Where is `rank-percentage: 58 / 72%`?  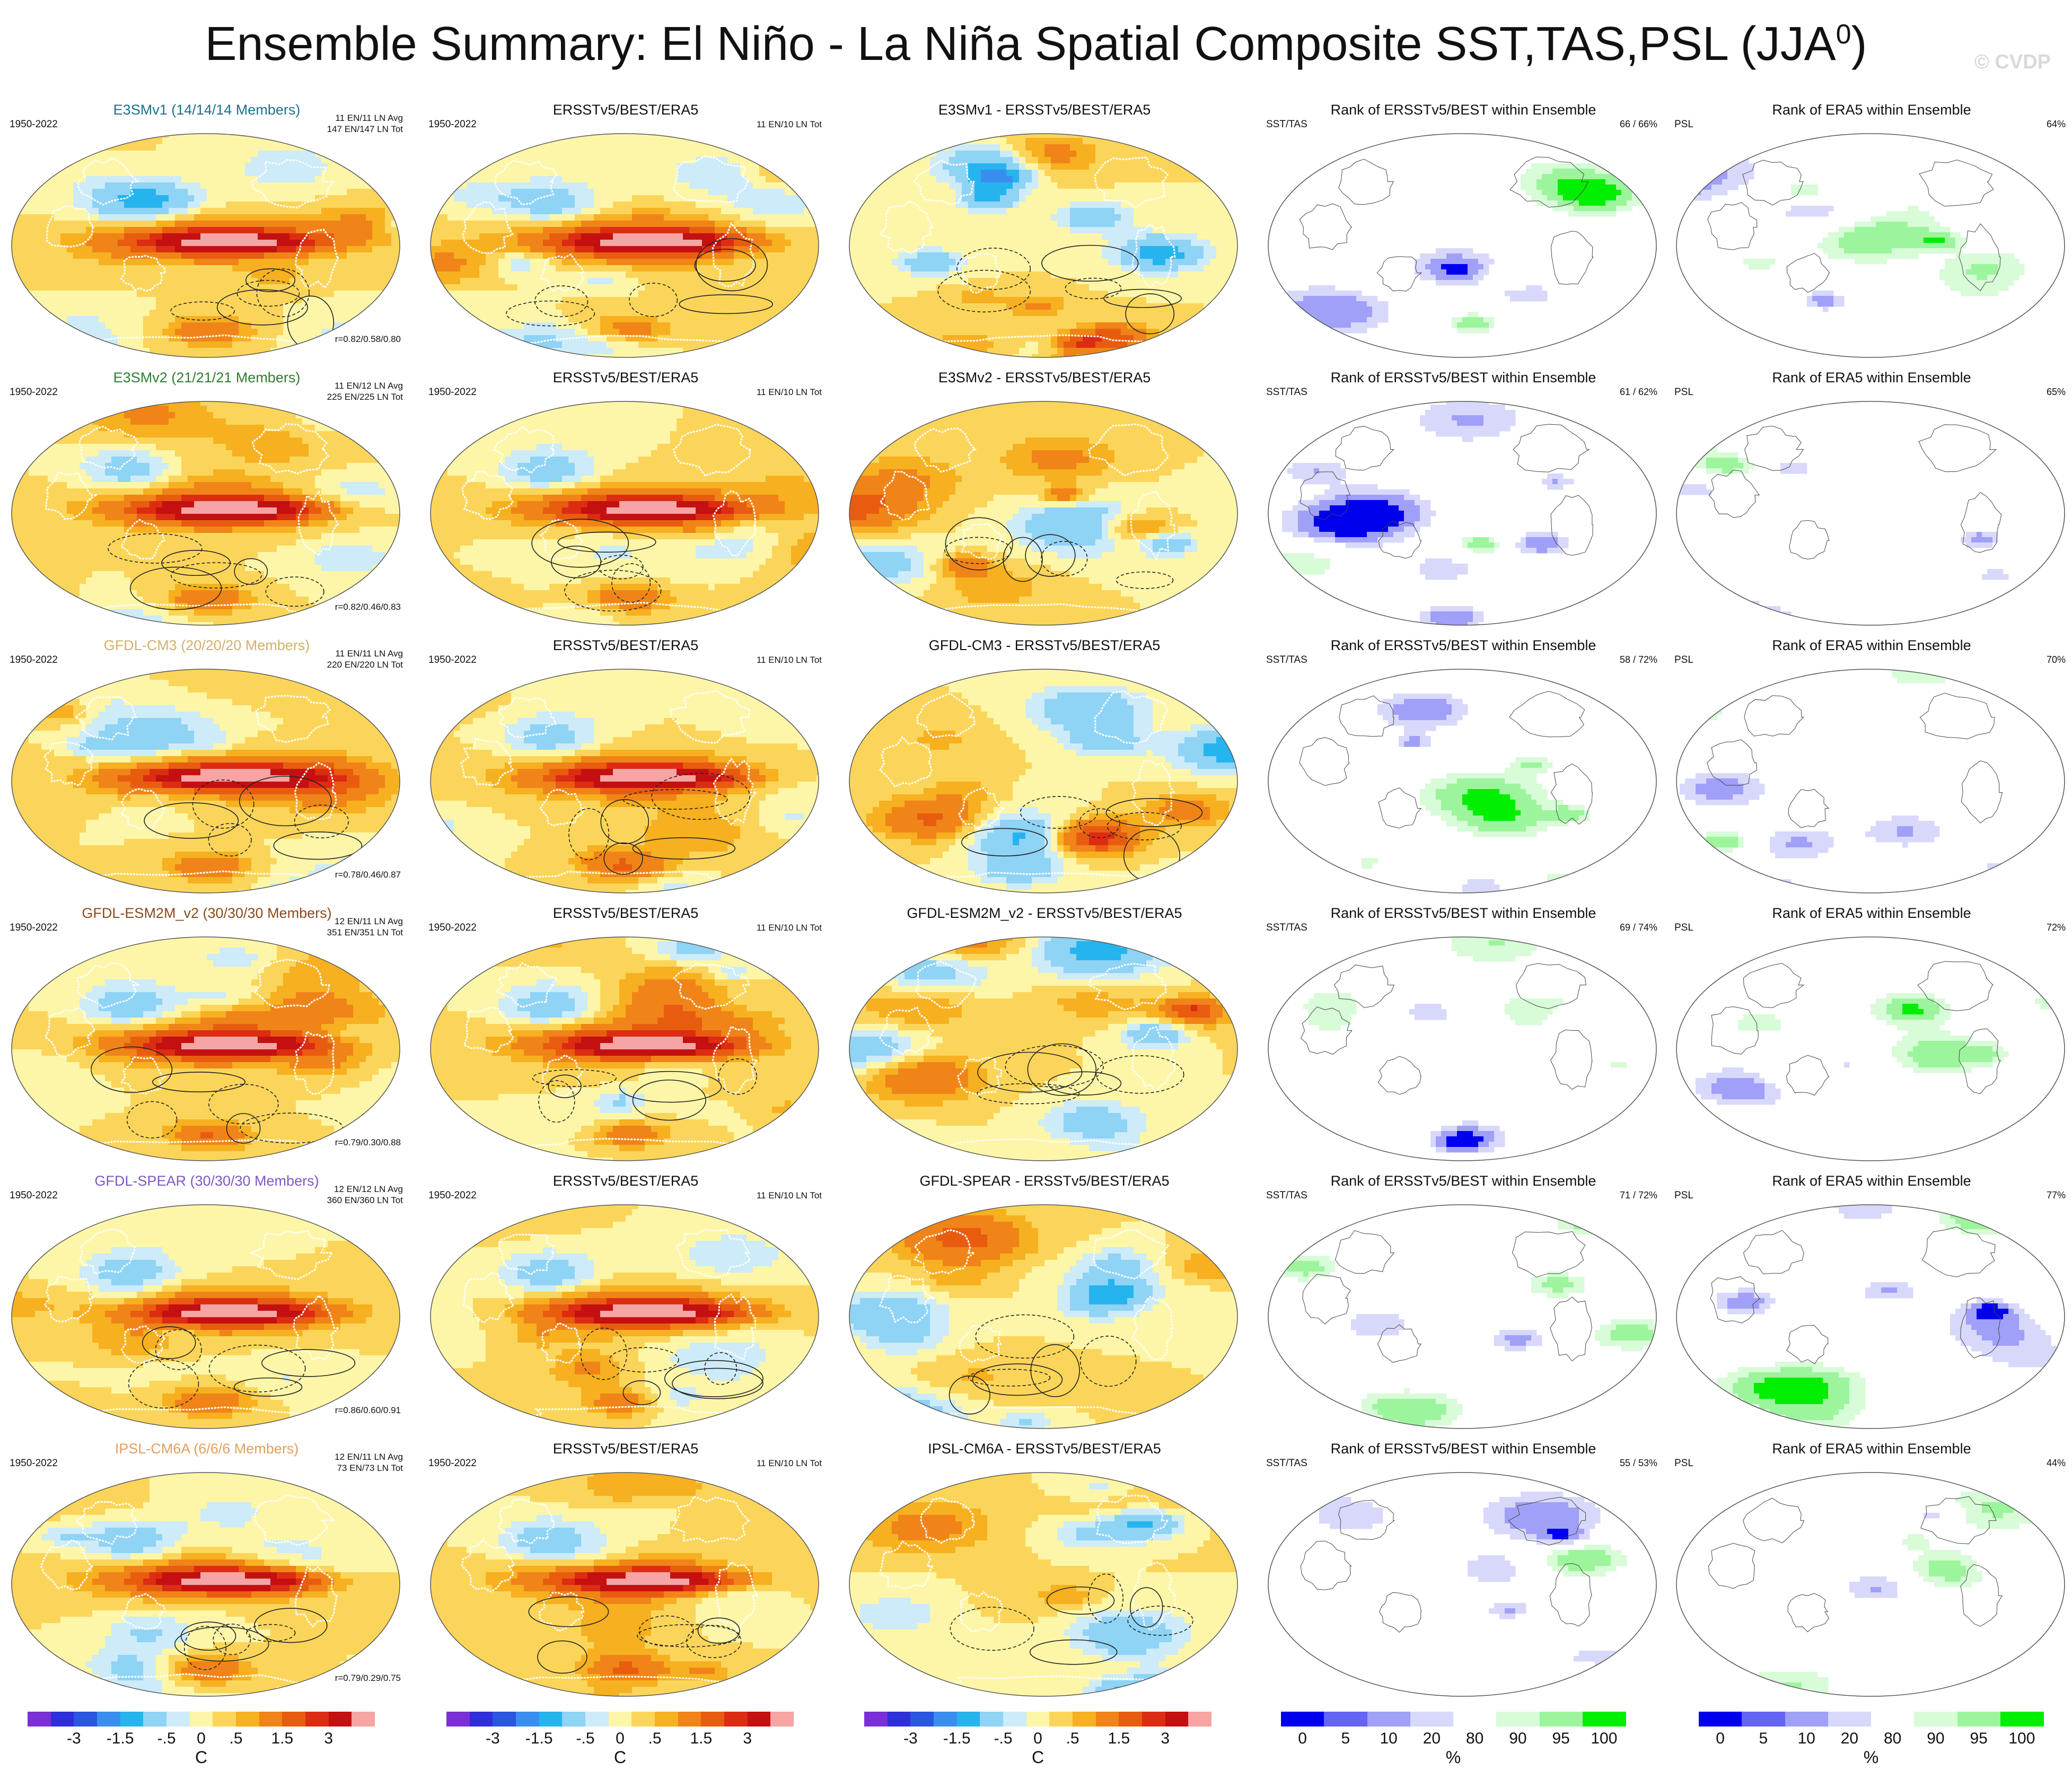 rank-percentage: 58 / 72% is located at coordinates (1638, 659).